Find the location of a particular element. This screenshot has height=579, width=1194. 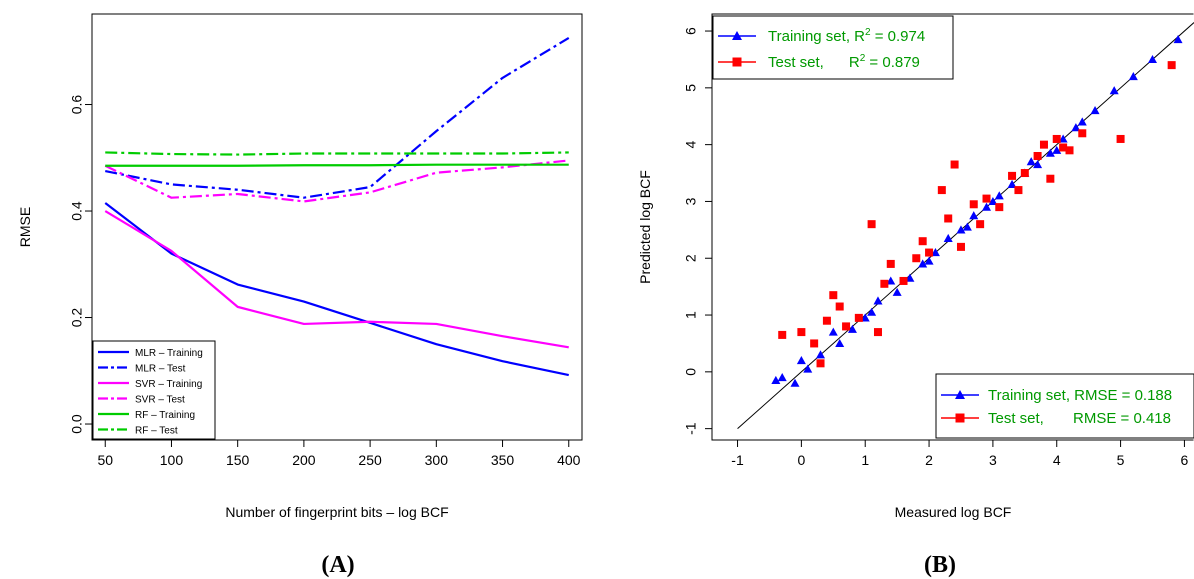

legend-top-label: Test set, R2 = 0.879 is located at coordinates (844, 62).